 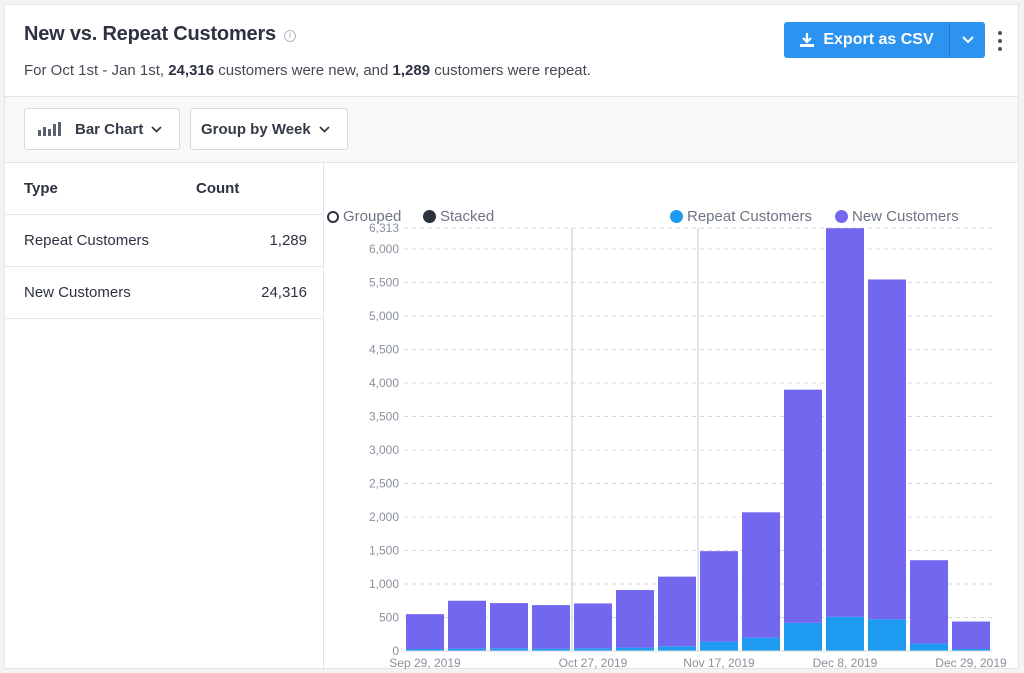 I want to click on export-menu-button, so click(x=967, y=40).